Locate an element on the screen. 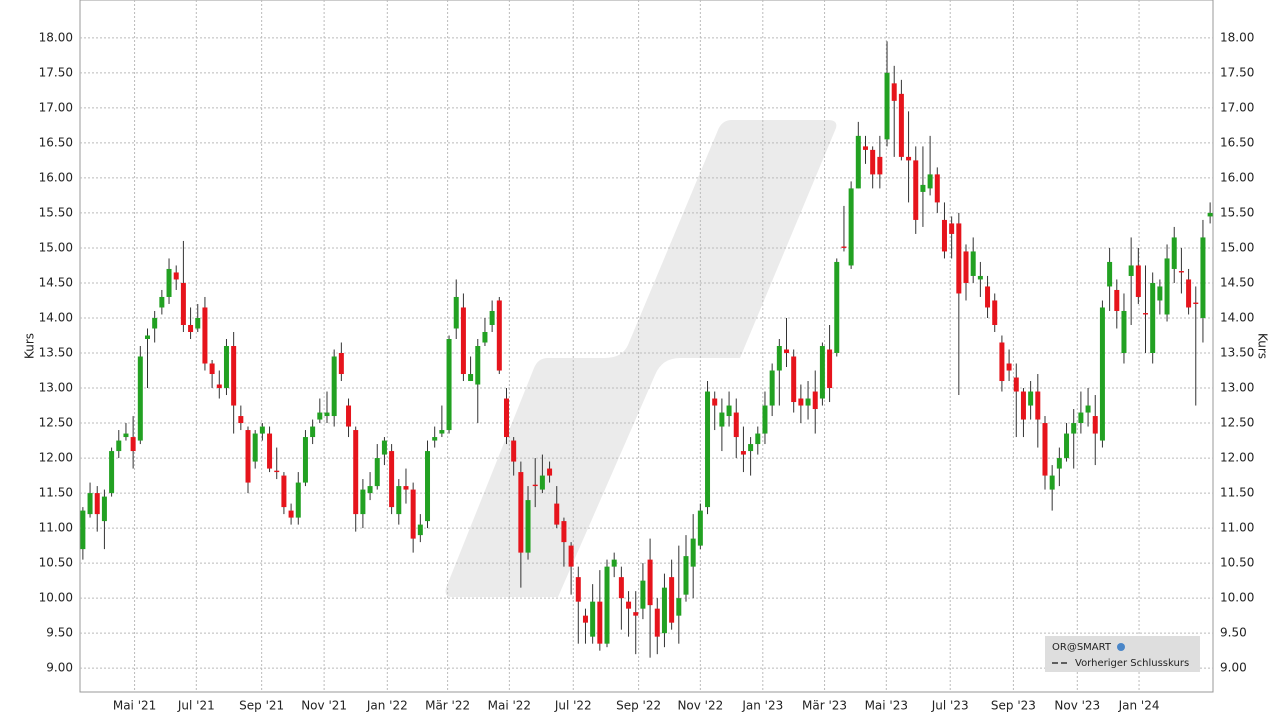 This screenshot has width=1281, height=720. y2-tick-label: 9.50 is located at coordinates (1233, 633).